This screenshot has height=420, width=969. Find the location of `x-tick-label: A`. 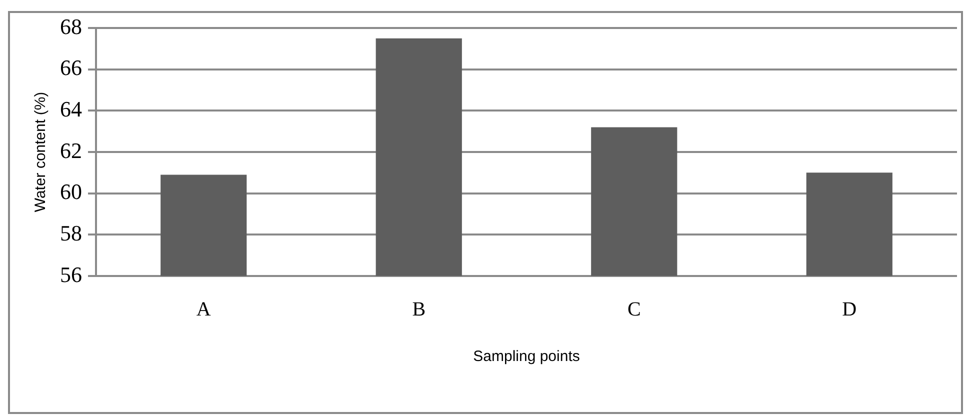

x-tick-label: A is located at coordinates (204, 309).